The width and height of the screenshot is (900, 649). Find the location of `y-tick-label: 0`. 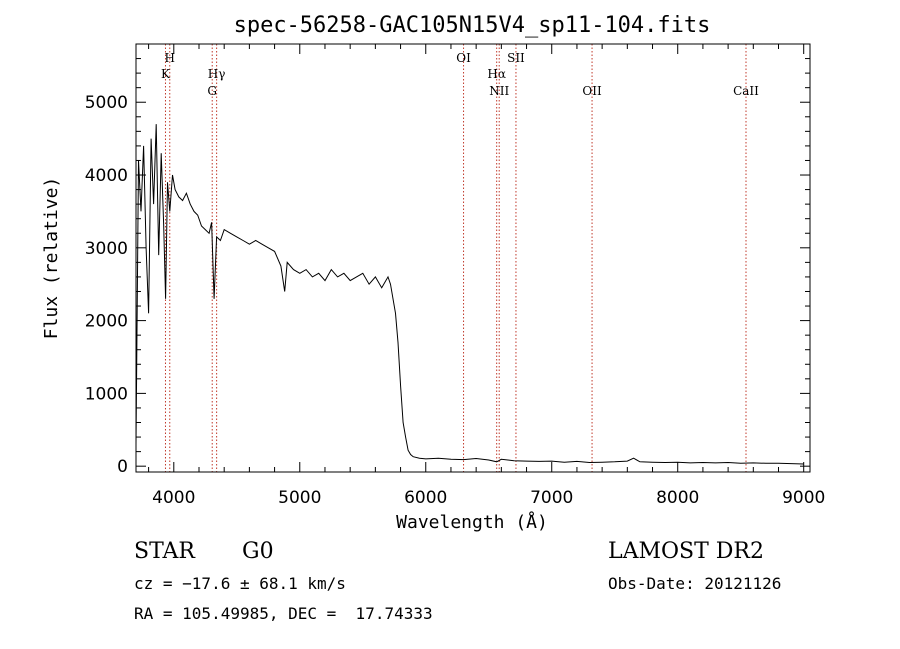

y-tick-label: 0 is located at coordinates (122, 467).